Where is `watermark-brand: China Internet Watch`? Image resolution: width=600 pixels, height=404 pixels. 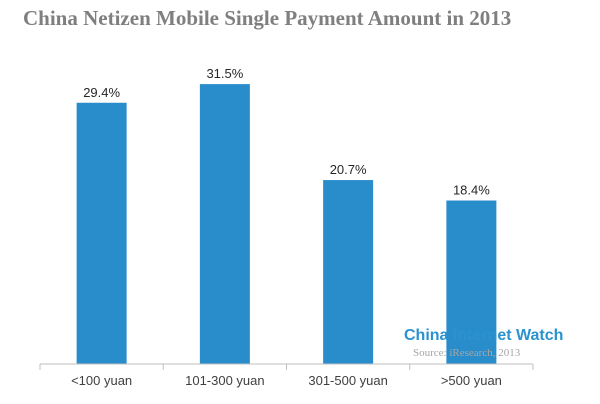
watermark-brand: China Internet Watch is located at coordinates (484, 335).